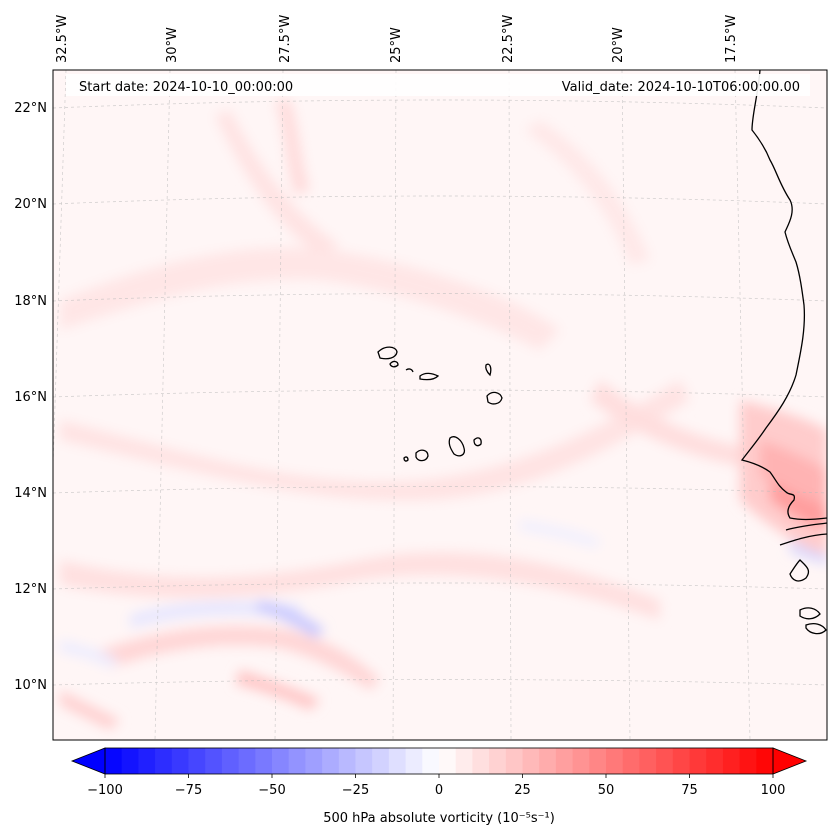  I want to click on island-sao-vicente, so click(394, 364).